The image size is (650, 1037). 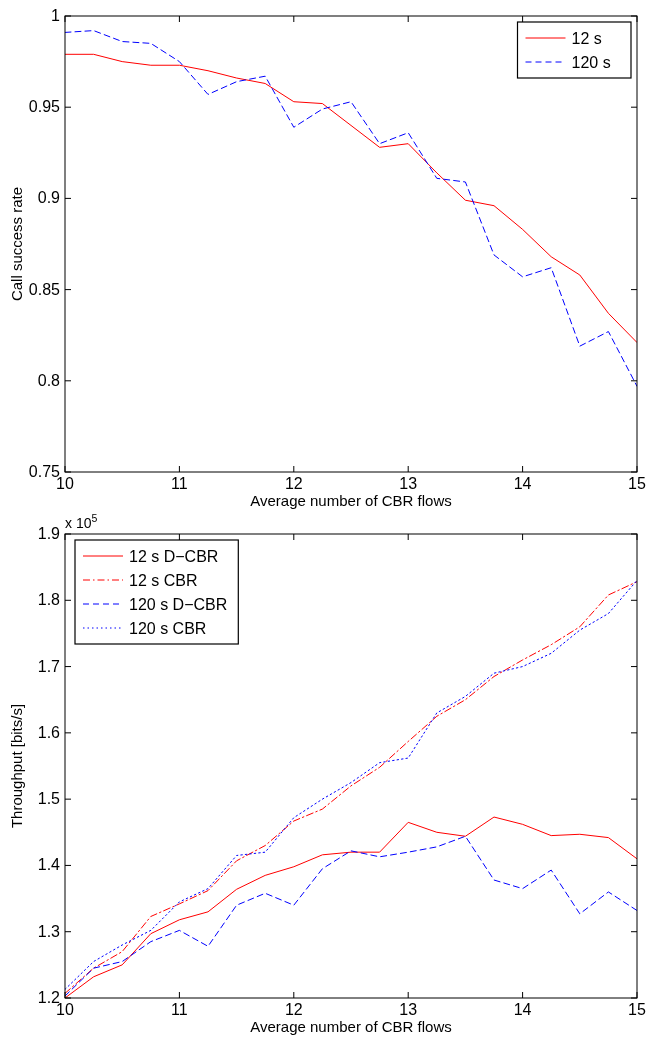 I want to click on y-tick-label: 0.9, so click(x=49, y=198).